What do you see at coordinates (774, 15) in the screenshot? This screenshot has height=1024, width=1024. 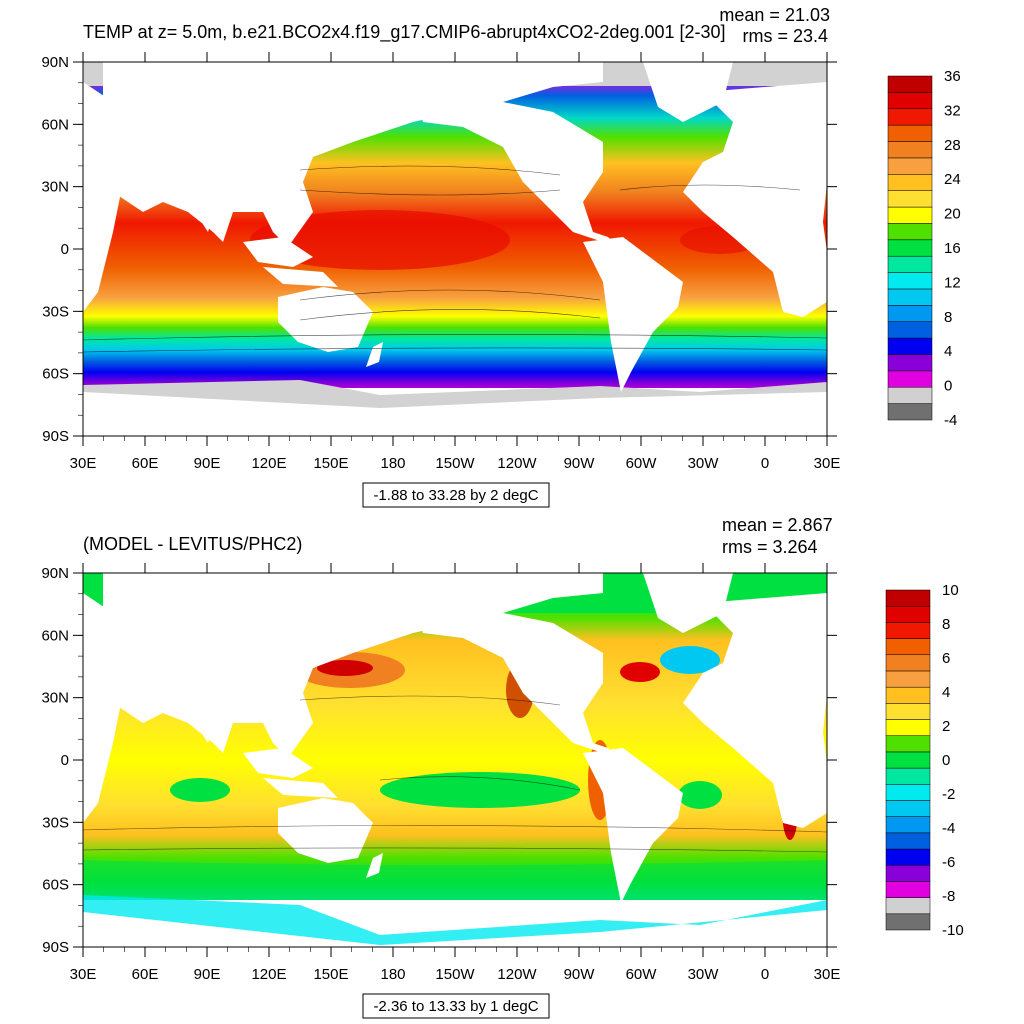 I see `panel-1-mean: mean = 21.03` at bounding box center [774, 15].